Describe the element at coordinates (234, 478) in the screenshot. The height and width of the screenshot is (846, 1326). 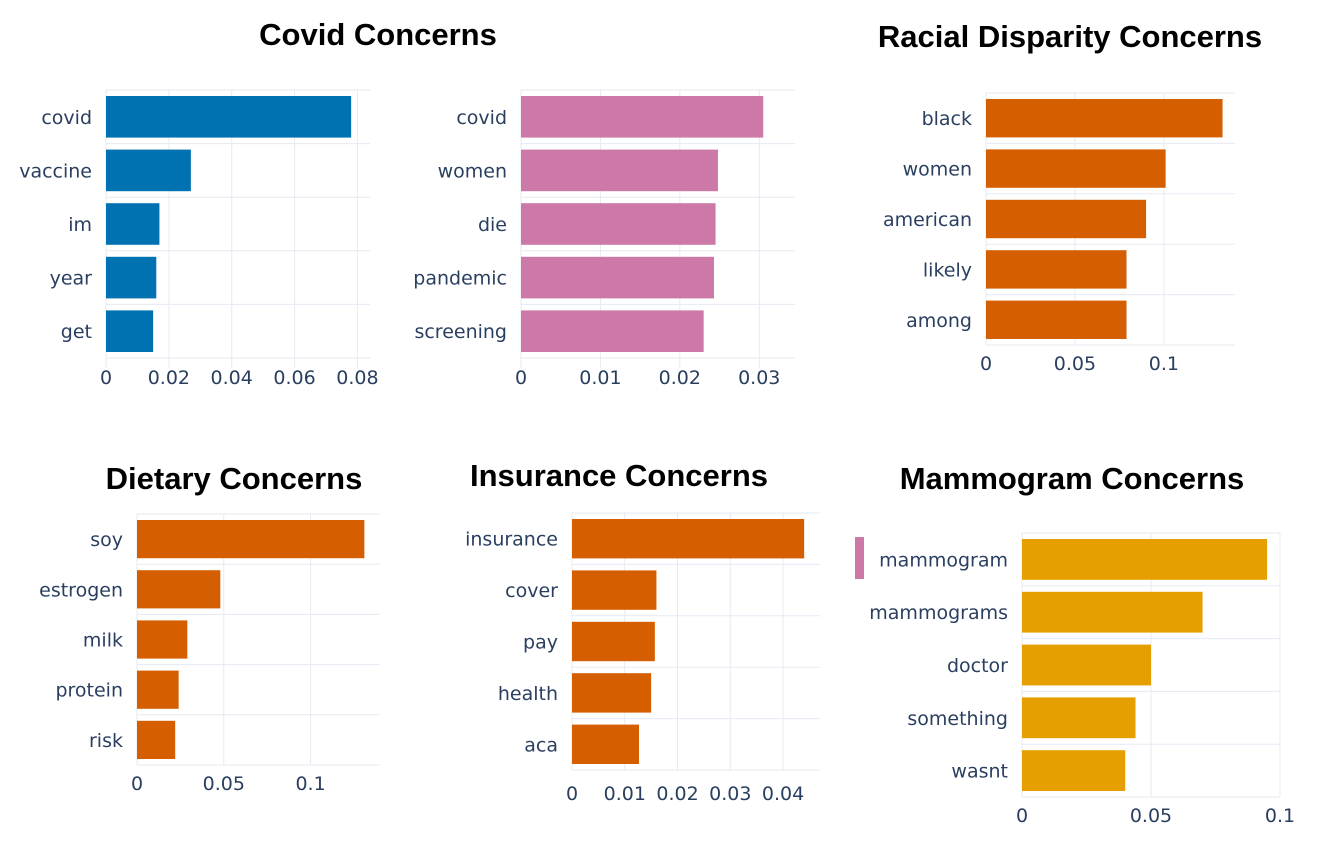
I see `dietary-concerns-title: Dietary Concerns` at that location.